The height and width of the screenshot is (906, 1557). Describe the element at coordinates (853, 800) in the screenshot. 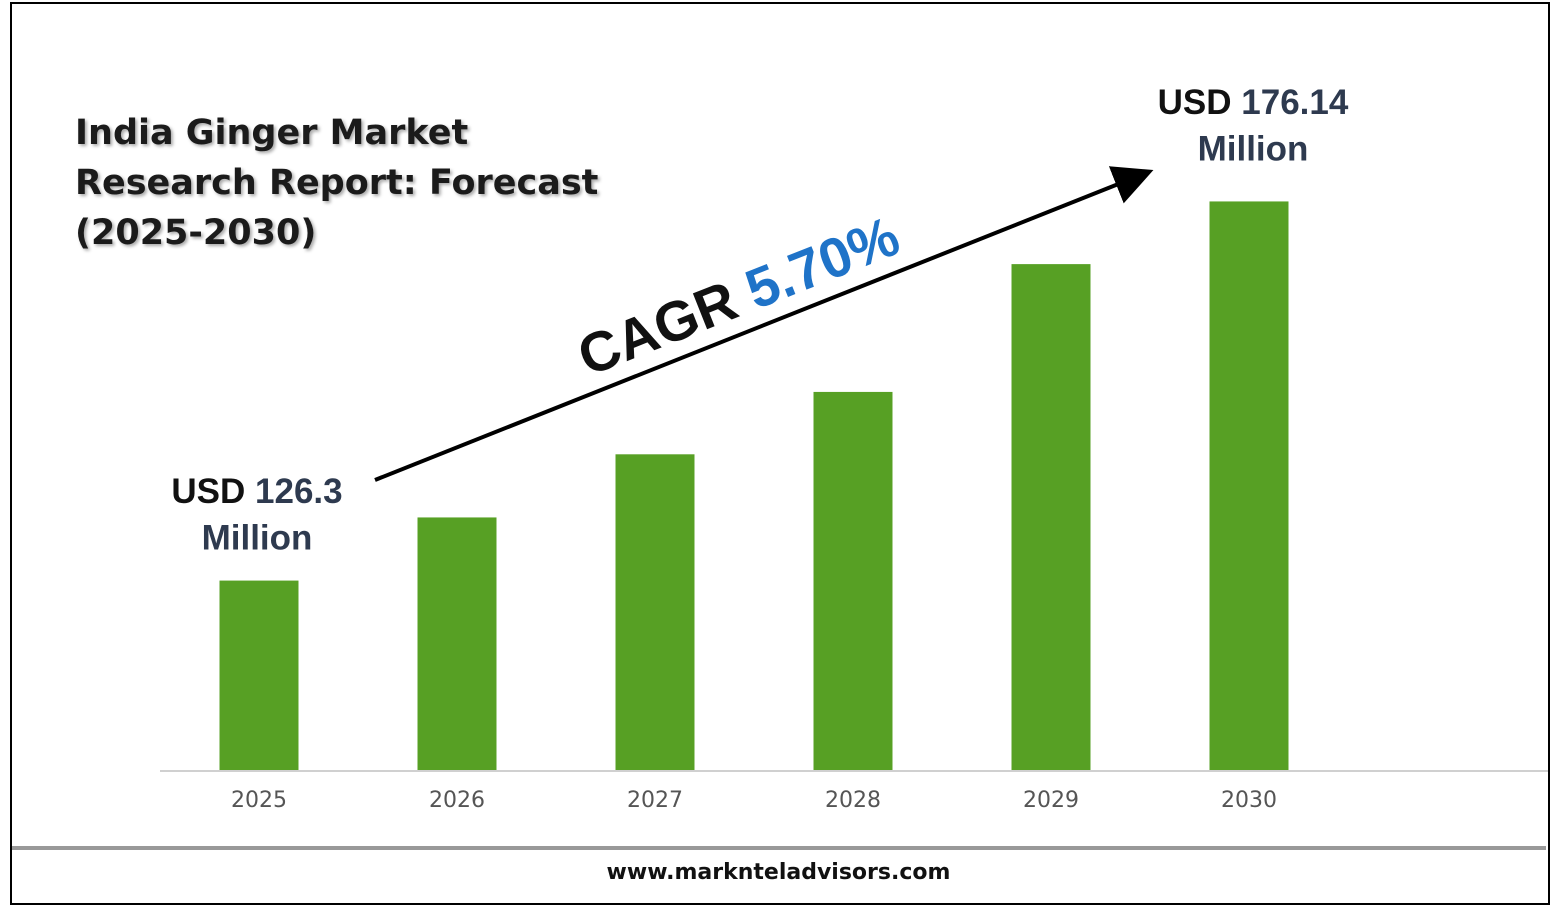

I see `x-tick-label: 2028` at that location.